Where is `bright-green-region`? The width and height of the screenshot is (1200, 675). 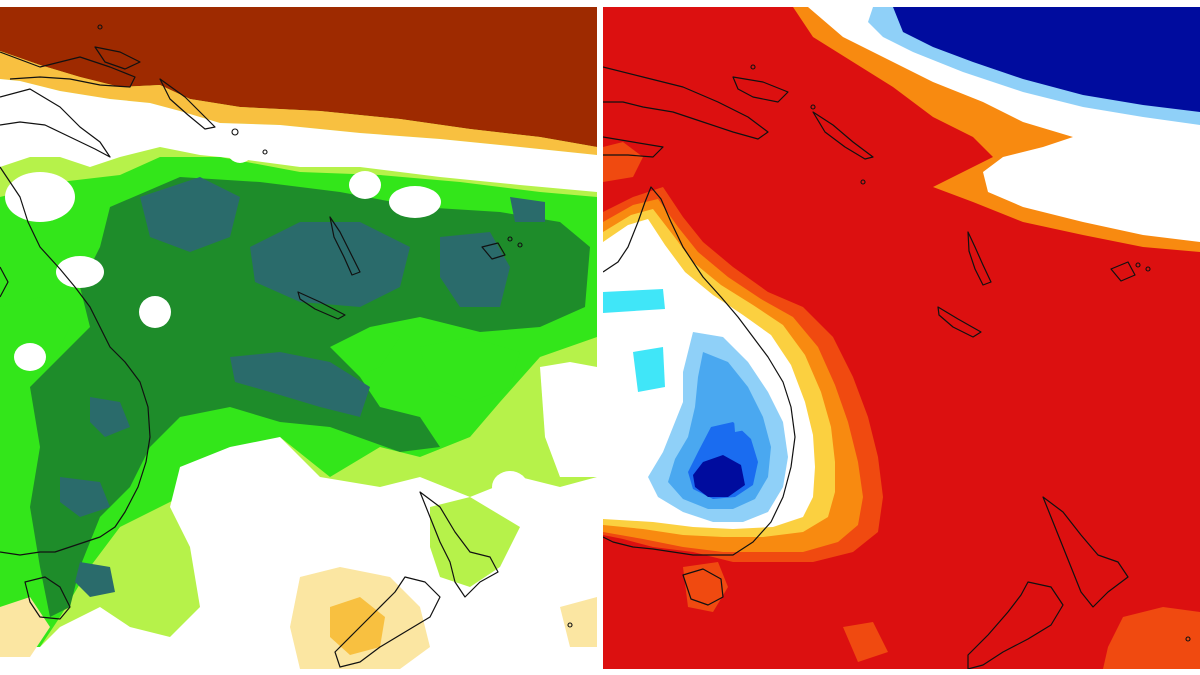
bright-green-region is located at coordinates (470, 369).